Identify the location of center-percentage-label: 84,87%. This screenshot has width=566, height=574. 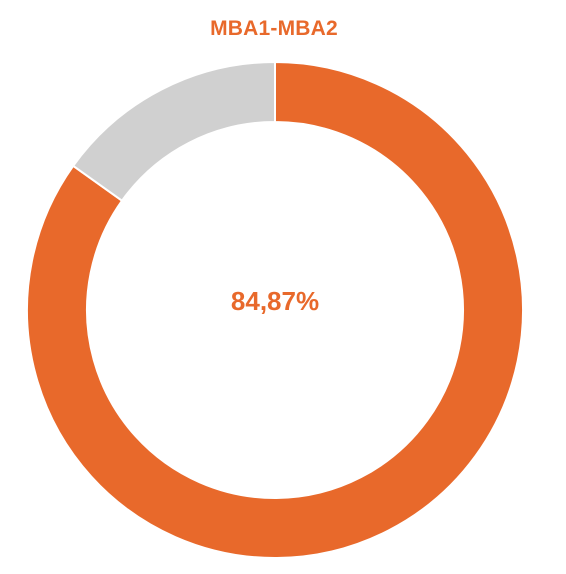
(275, 301).